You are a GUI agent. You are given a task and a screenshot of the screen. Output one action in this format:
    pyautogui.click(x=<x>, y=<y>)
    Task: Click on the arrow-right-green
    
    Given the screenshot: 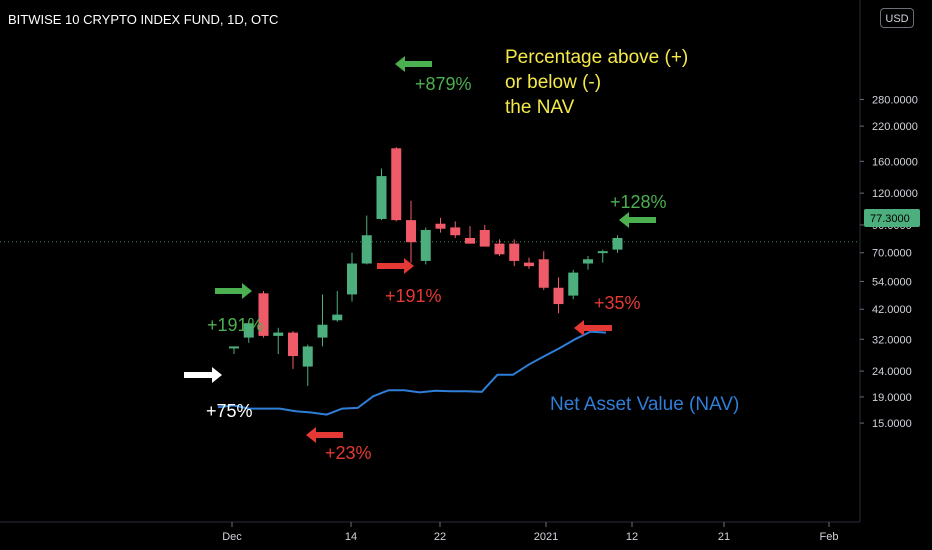 What is the action you would take?
    pyautogui.click(x=233, y=291)
    